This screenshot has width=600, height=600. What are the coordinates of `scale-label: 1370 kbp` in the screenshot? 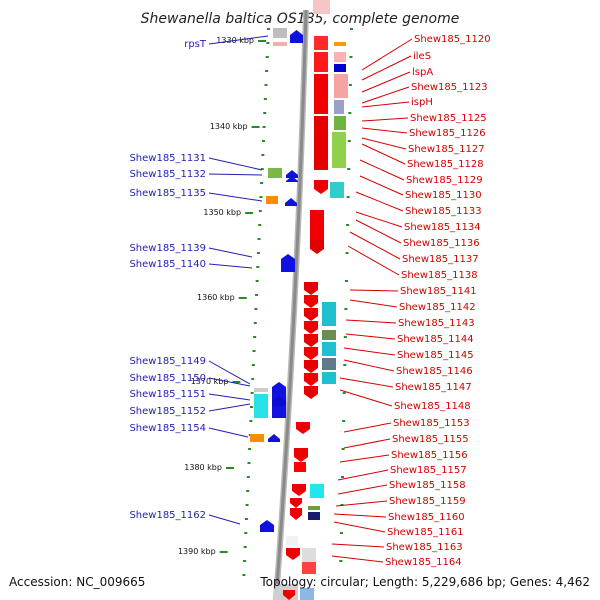 It's located at (210, 381).